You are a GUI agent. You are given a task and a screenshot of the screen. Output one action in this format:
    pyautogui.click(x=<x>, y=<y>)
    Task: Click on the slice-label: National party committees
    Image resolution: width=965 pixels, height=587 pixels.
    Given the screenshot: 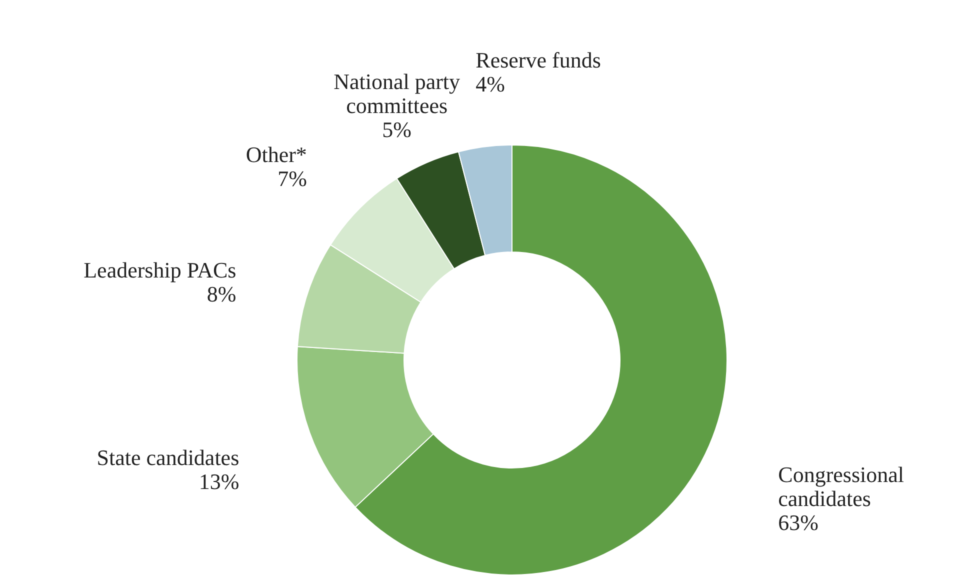 What is the action you would take?
    pyautogui.click(x=397, y=93)
    